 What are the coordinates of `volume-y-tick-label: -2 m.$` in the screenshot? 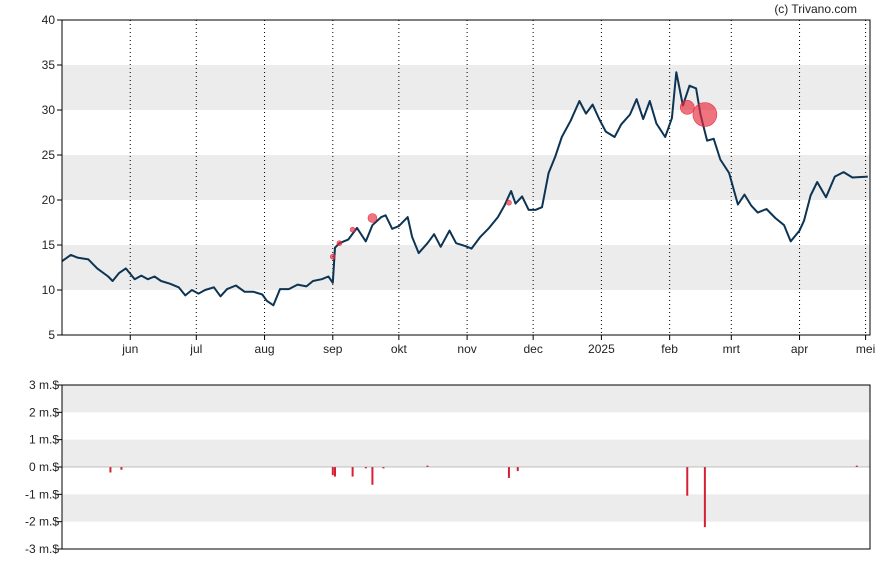 It's located at (42, 522).